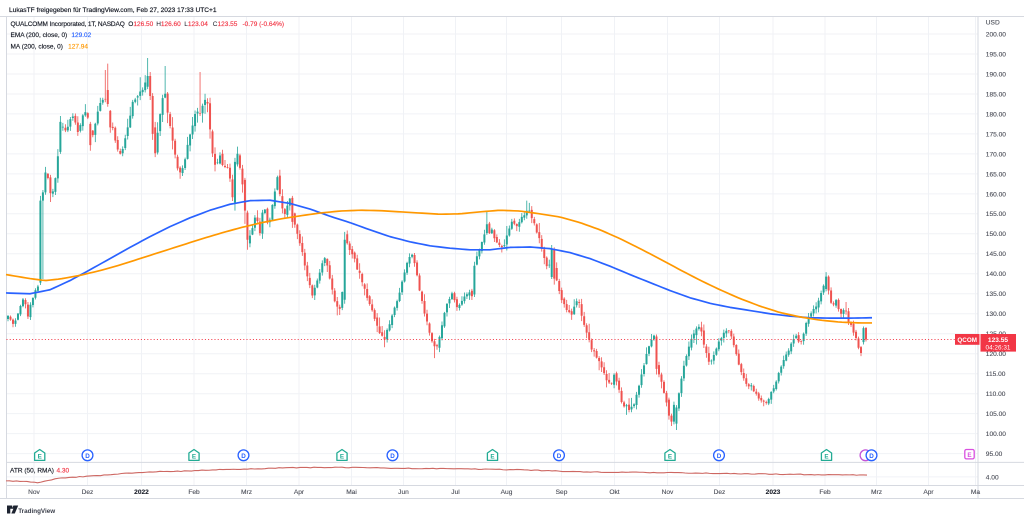 The width and height of the screenshot is (1024, 520). I want to click on svg-text: 123.55, so click(998, 340).